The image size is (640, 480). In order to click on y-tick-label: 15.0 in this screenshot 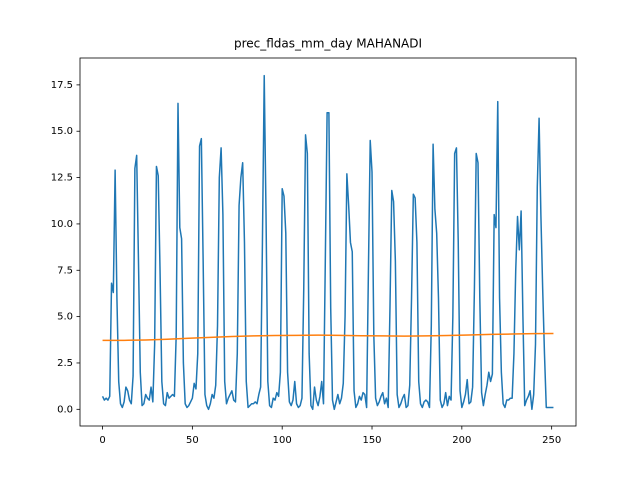, I will do `click(62, 131)`.